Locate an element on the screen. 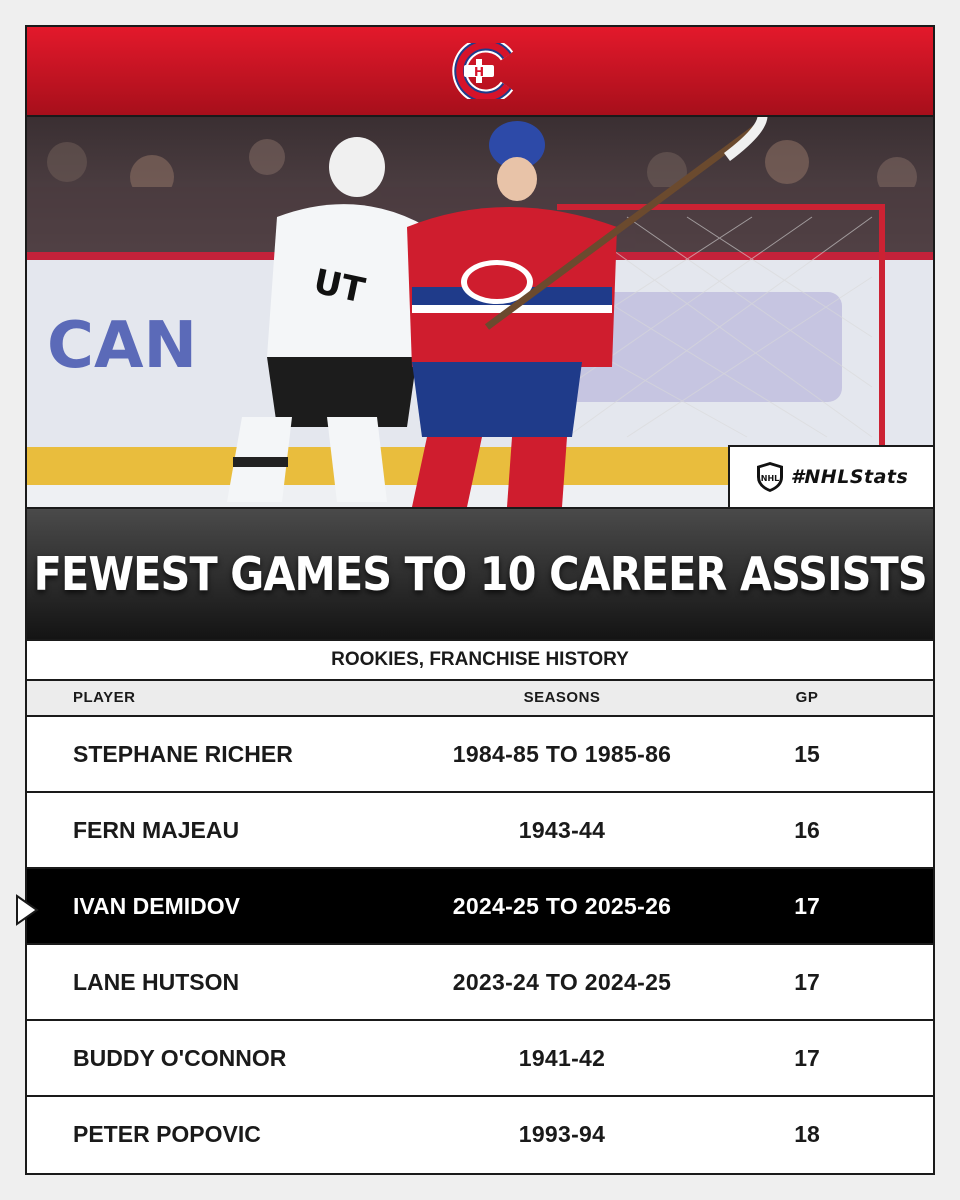 The image size is (960, 1200). player-name: BUDDY O'CONNOR is located at coordinates (180, 1058).